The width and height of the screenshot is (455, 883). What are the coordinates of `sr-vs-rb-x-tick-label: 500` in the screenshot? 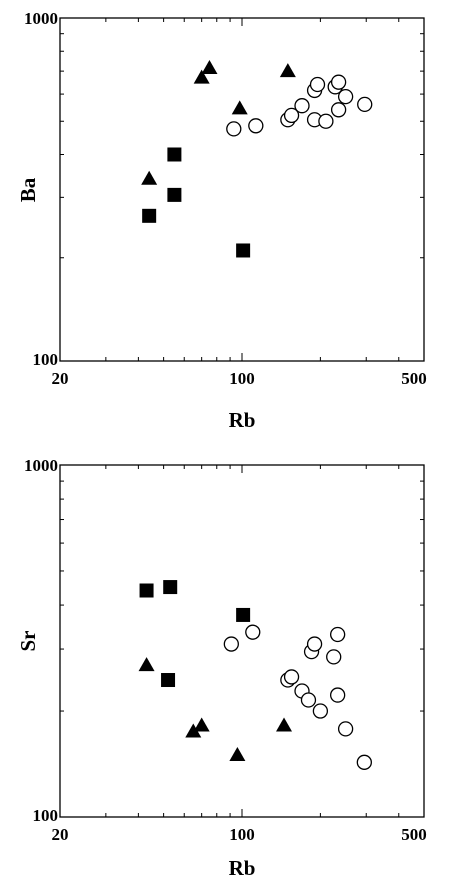 It's located at (414, 834).